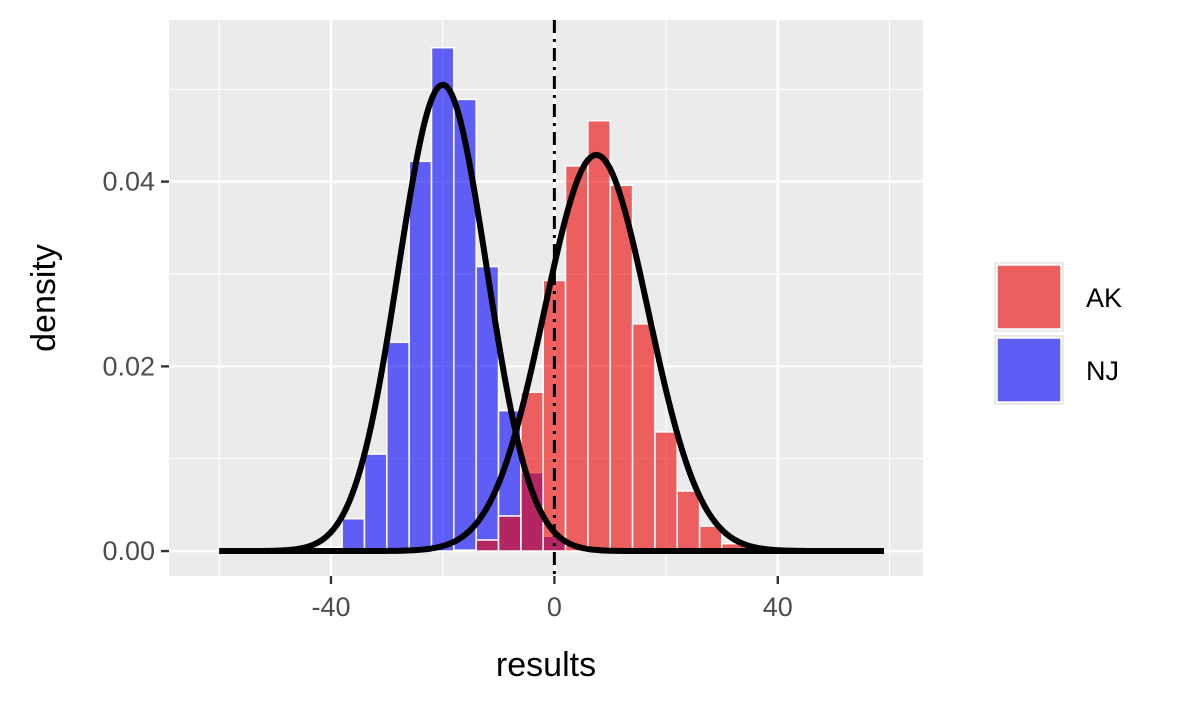 This screenshot has width=1181, height=708. Describe the element at coordinates (778, 607) in the screenshot. I see `x-tick-label: 40` at that location.